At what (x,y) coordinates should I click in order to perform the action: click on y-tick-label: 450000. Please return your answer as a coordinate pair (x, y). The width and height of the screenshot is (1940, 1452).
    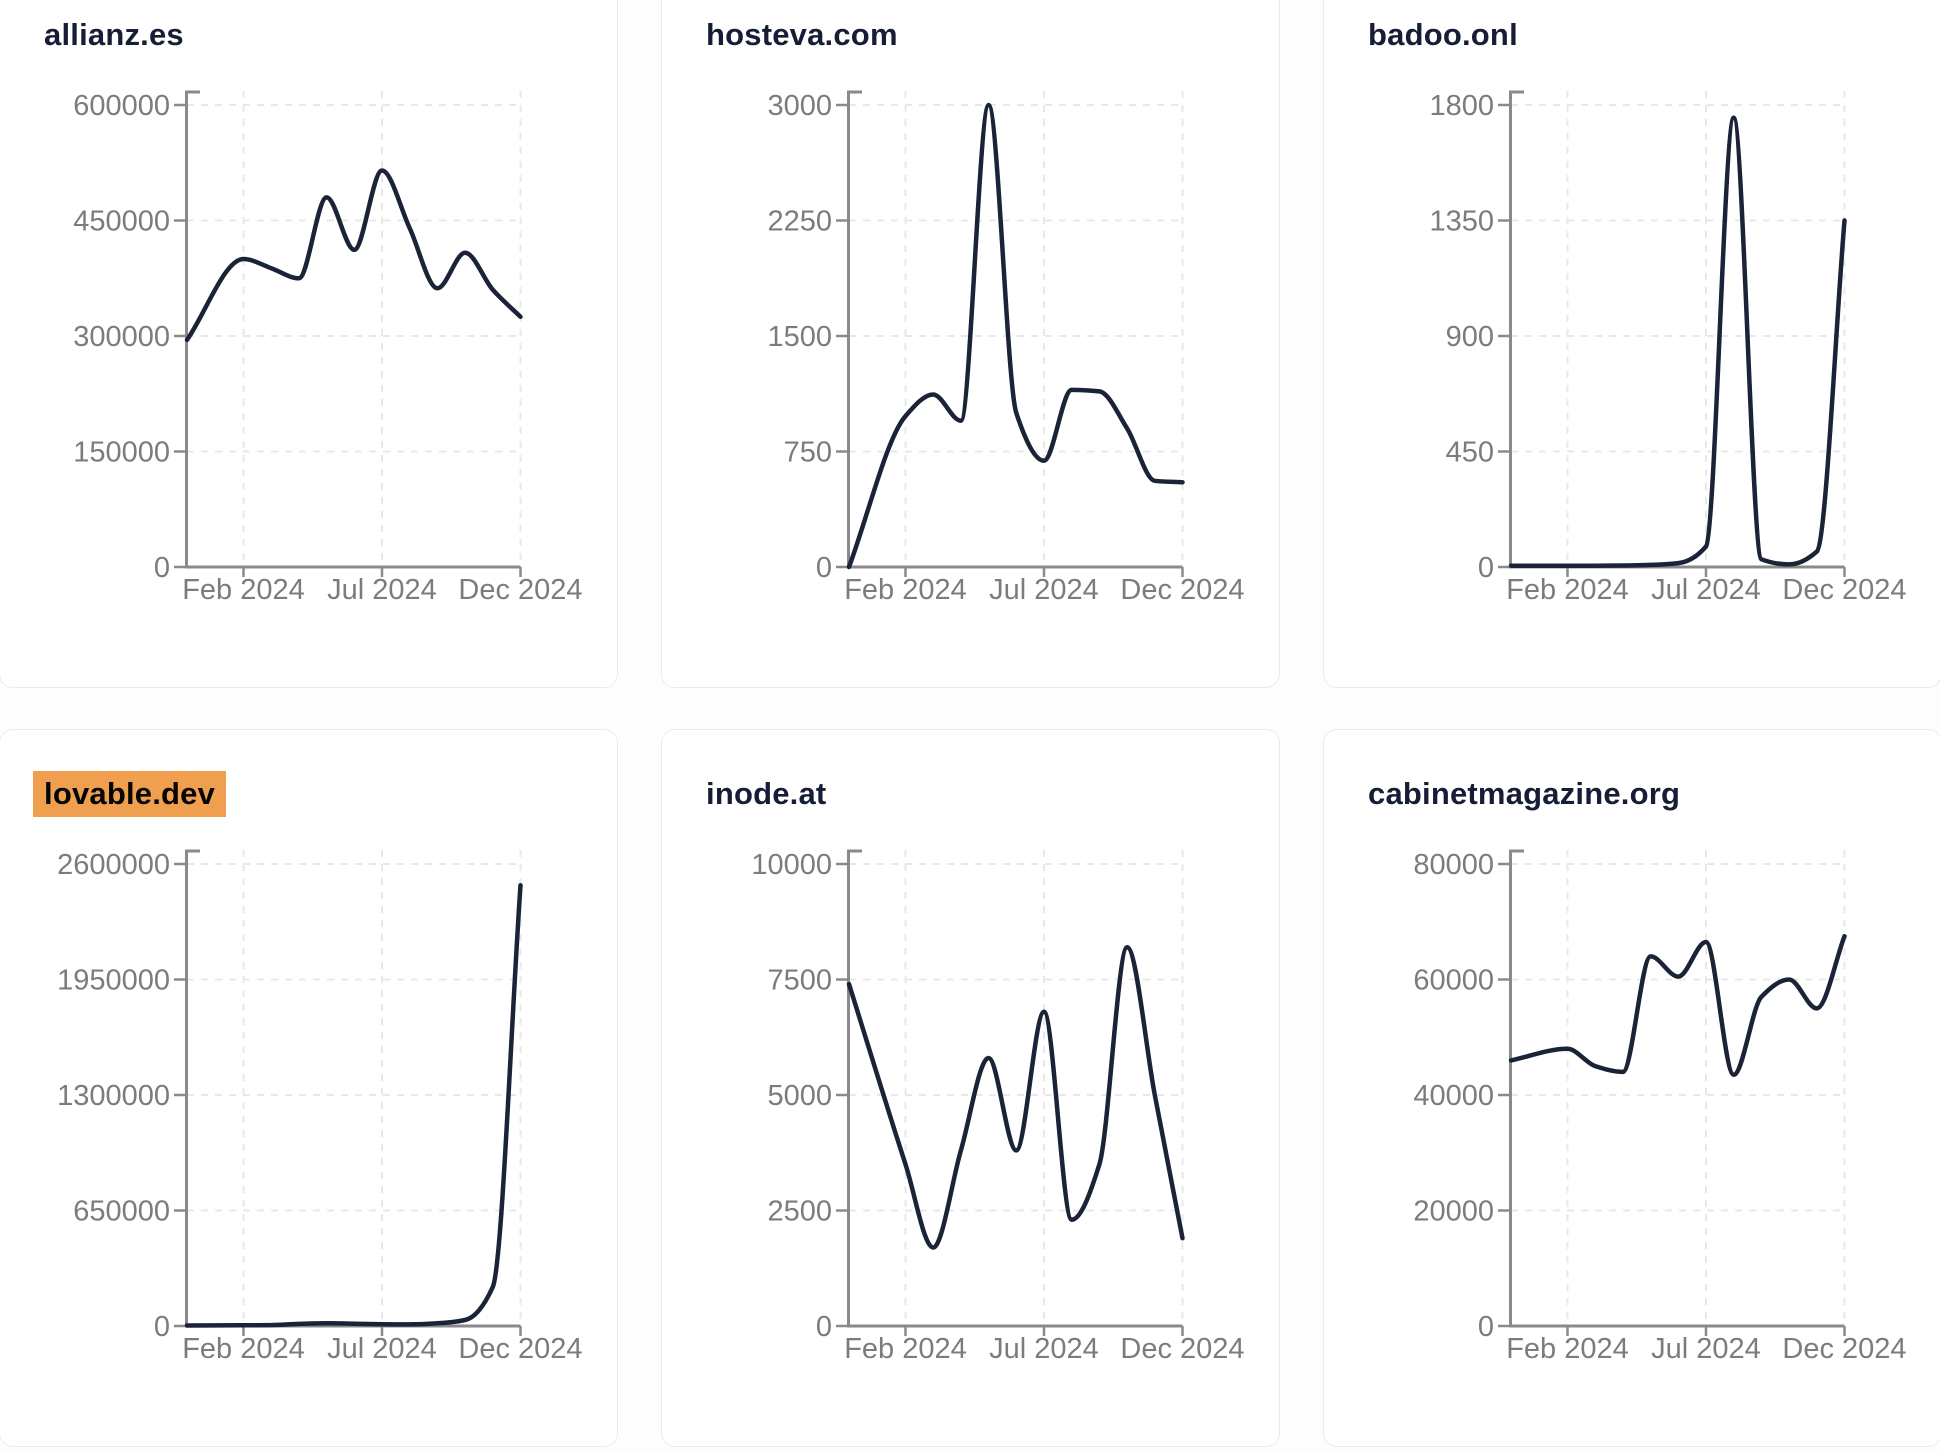
    Looking at the image, I should click on (121, 222).